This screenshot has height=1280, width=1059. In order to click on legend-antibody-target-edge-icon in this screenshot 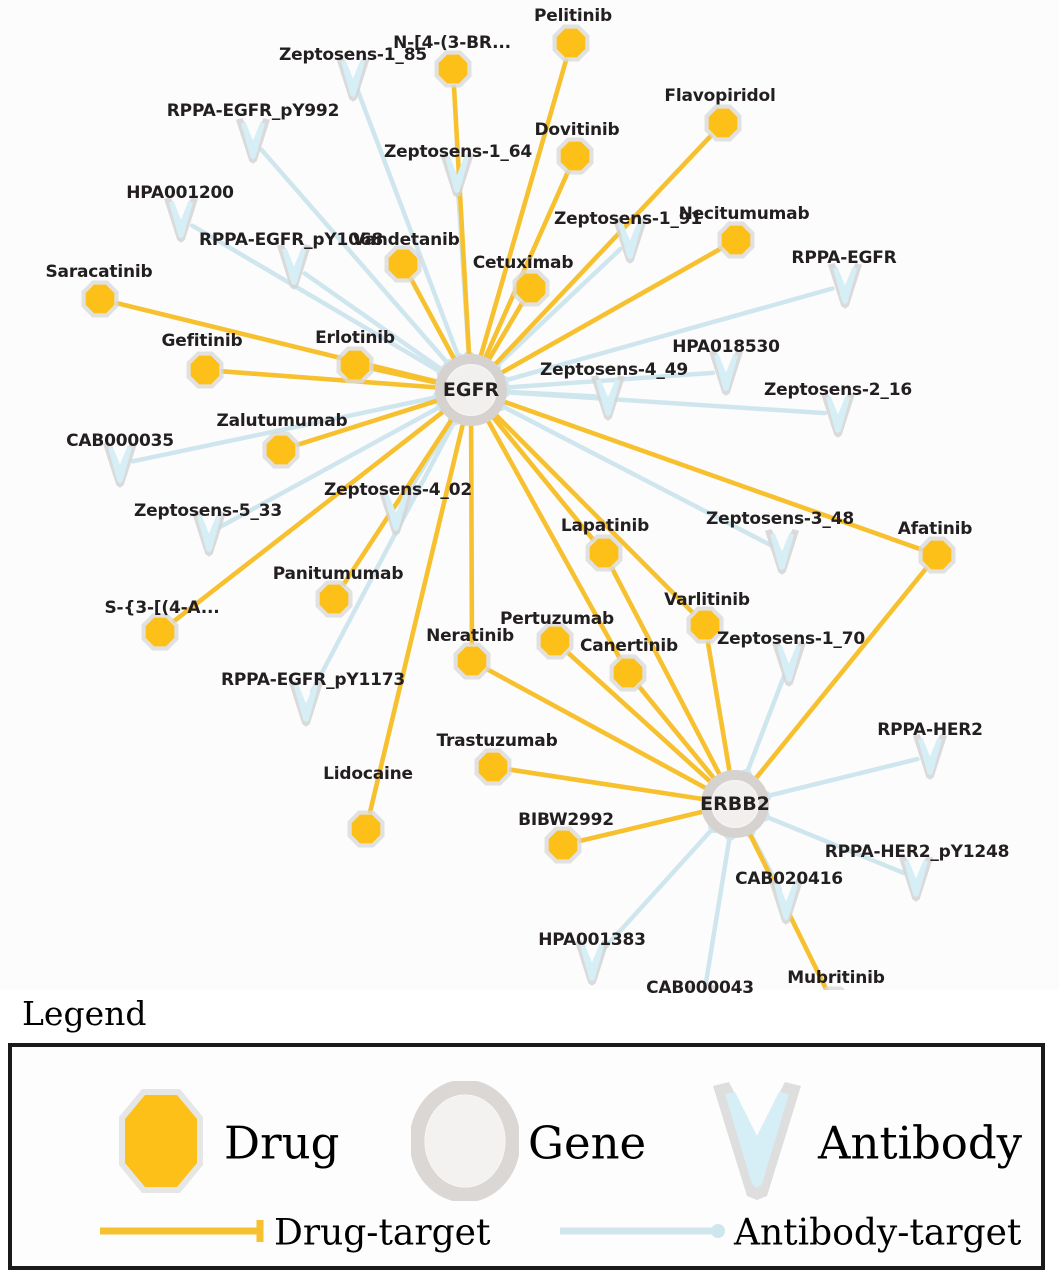, I will do `click(644, 1233)`.